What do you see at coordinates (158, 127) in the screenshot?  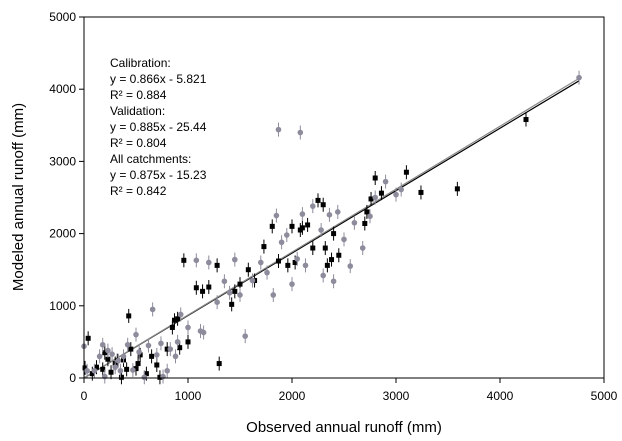 I see `annotation-line: y = 0.885x - 25.44` at bounding box center [158, 127].